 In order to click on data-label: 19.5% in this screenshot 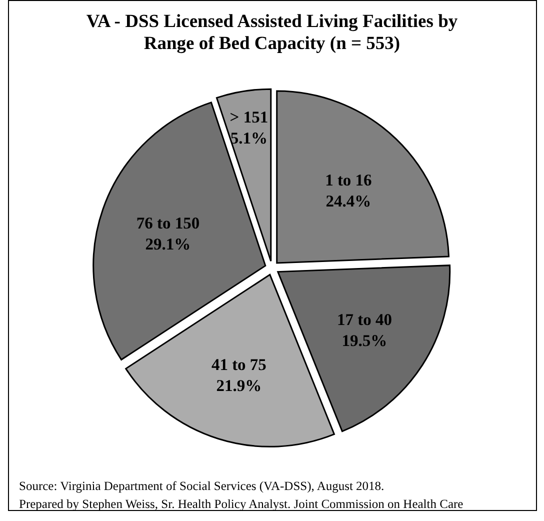, I will do `click(365, 340)`.